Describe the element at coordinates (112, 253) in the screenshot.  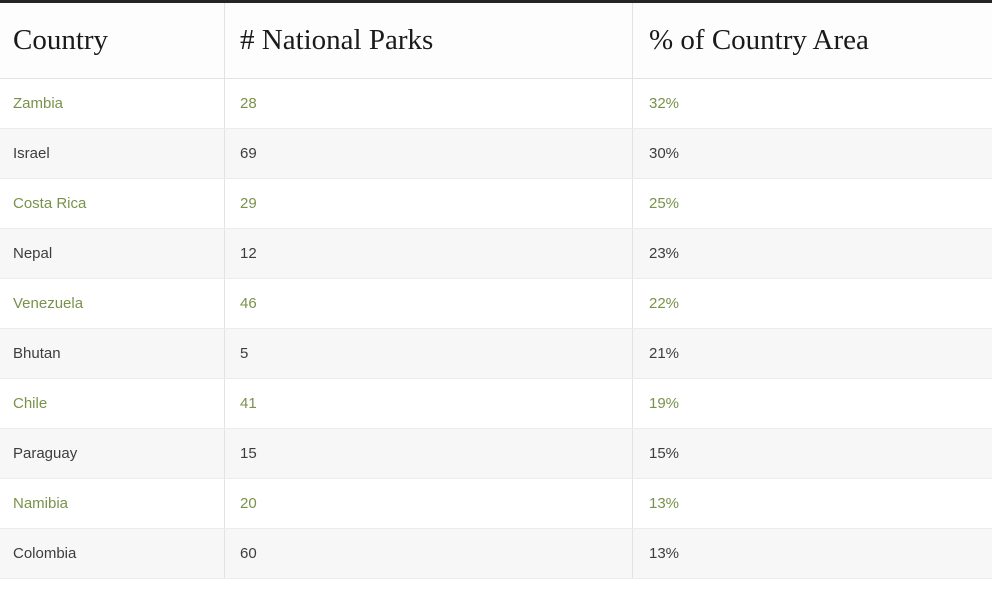
I see `country-cell: Nepal` at that location.